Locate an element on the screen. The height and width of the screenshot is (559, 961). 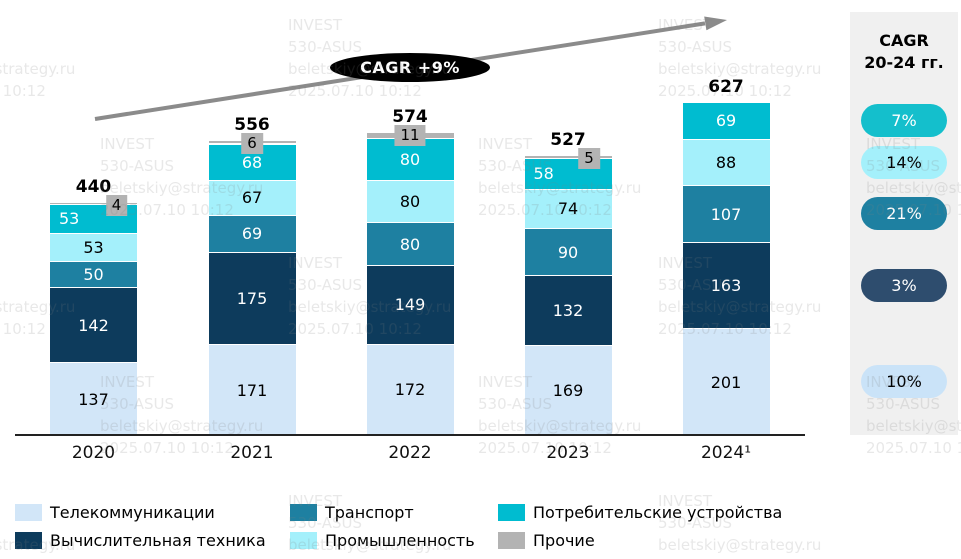
legend-label: Промышленность is located at coordinates (400, 540).